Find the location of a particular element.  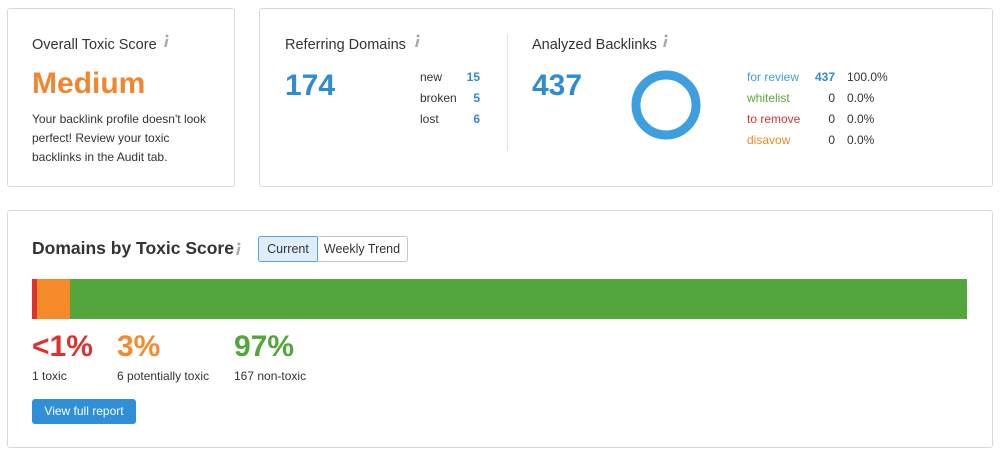

row-count: 437 is located at coordinates (824, 77).